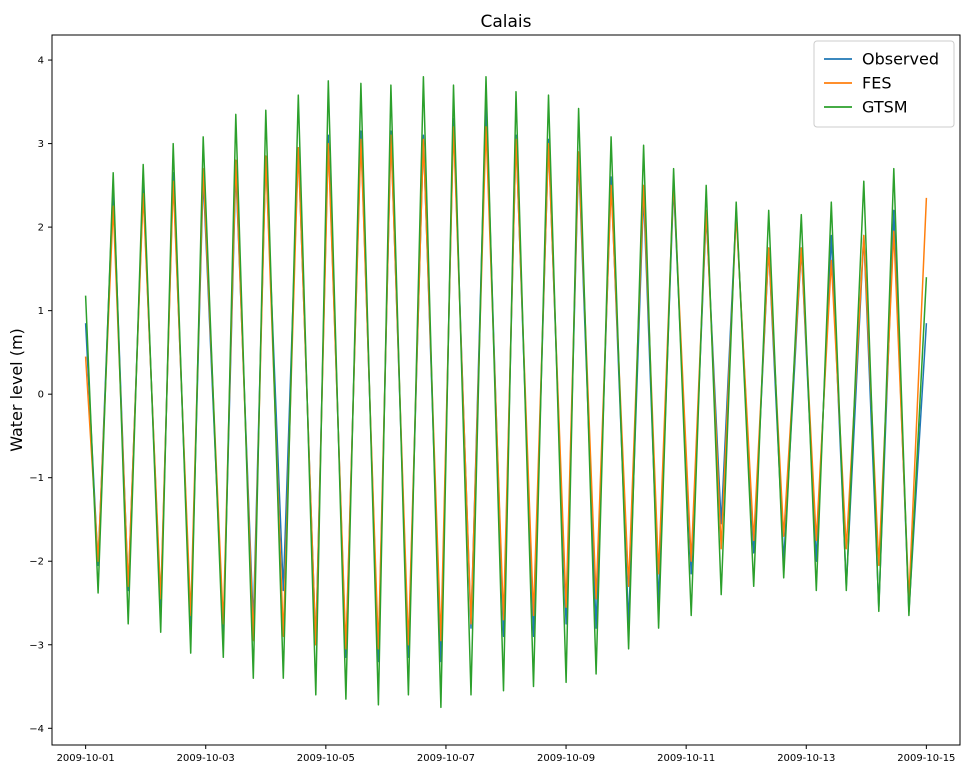 The height and width of the screenshot is (771, 978). Describe the element at coordinates (206, 758) in the screenshot. I see `x-tick-label: 2009-10-03` at that location.